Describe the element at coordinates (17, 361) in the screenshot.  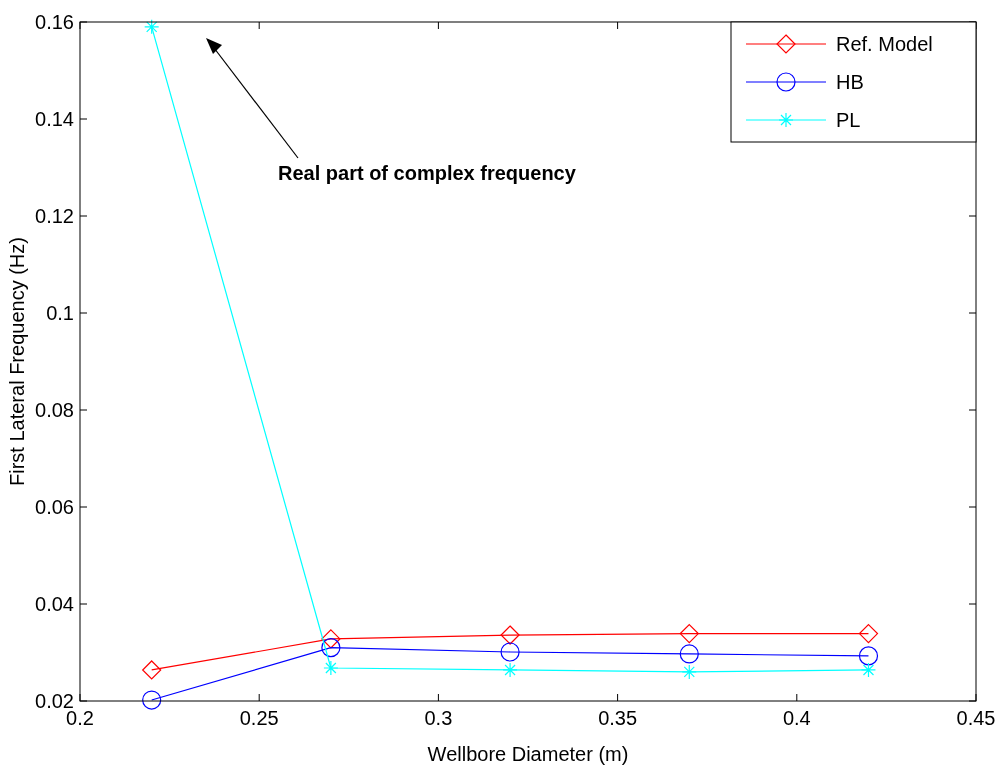
I see `y-axis-title: First Lateral Frequency (Hz)` at that location.